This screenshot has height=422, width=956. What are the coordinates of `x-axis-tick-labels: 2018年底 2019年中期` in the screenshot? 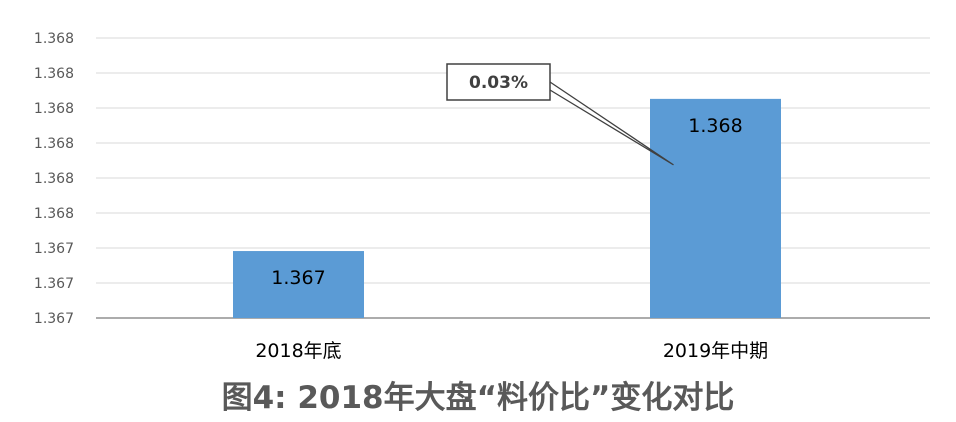 It's located at (511, 351).